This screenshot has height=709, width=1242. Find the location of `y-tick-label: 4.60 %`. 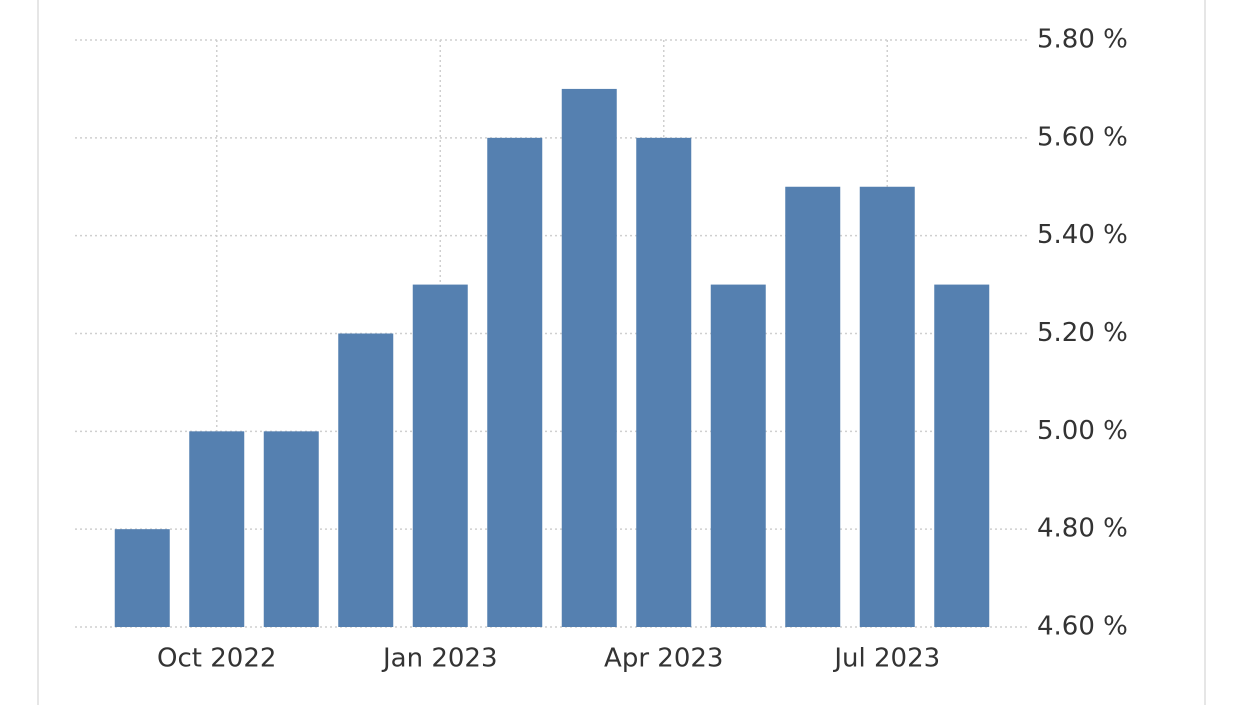

y-tick-label: 4.60 % is located at coordinates (1082, 627).